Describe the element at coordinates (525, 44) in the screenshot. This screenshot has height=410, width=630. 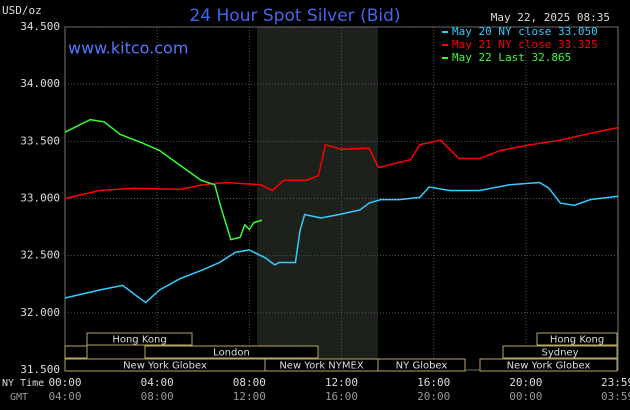
I see `legend-label: May 21 NY close 33.325` at that location.